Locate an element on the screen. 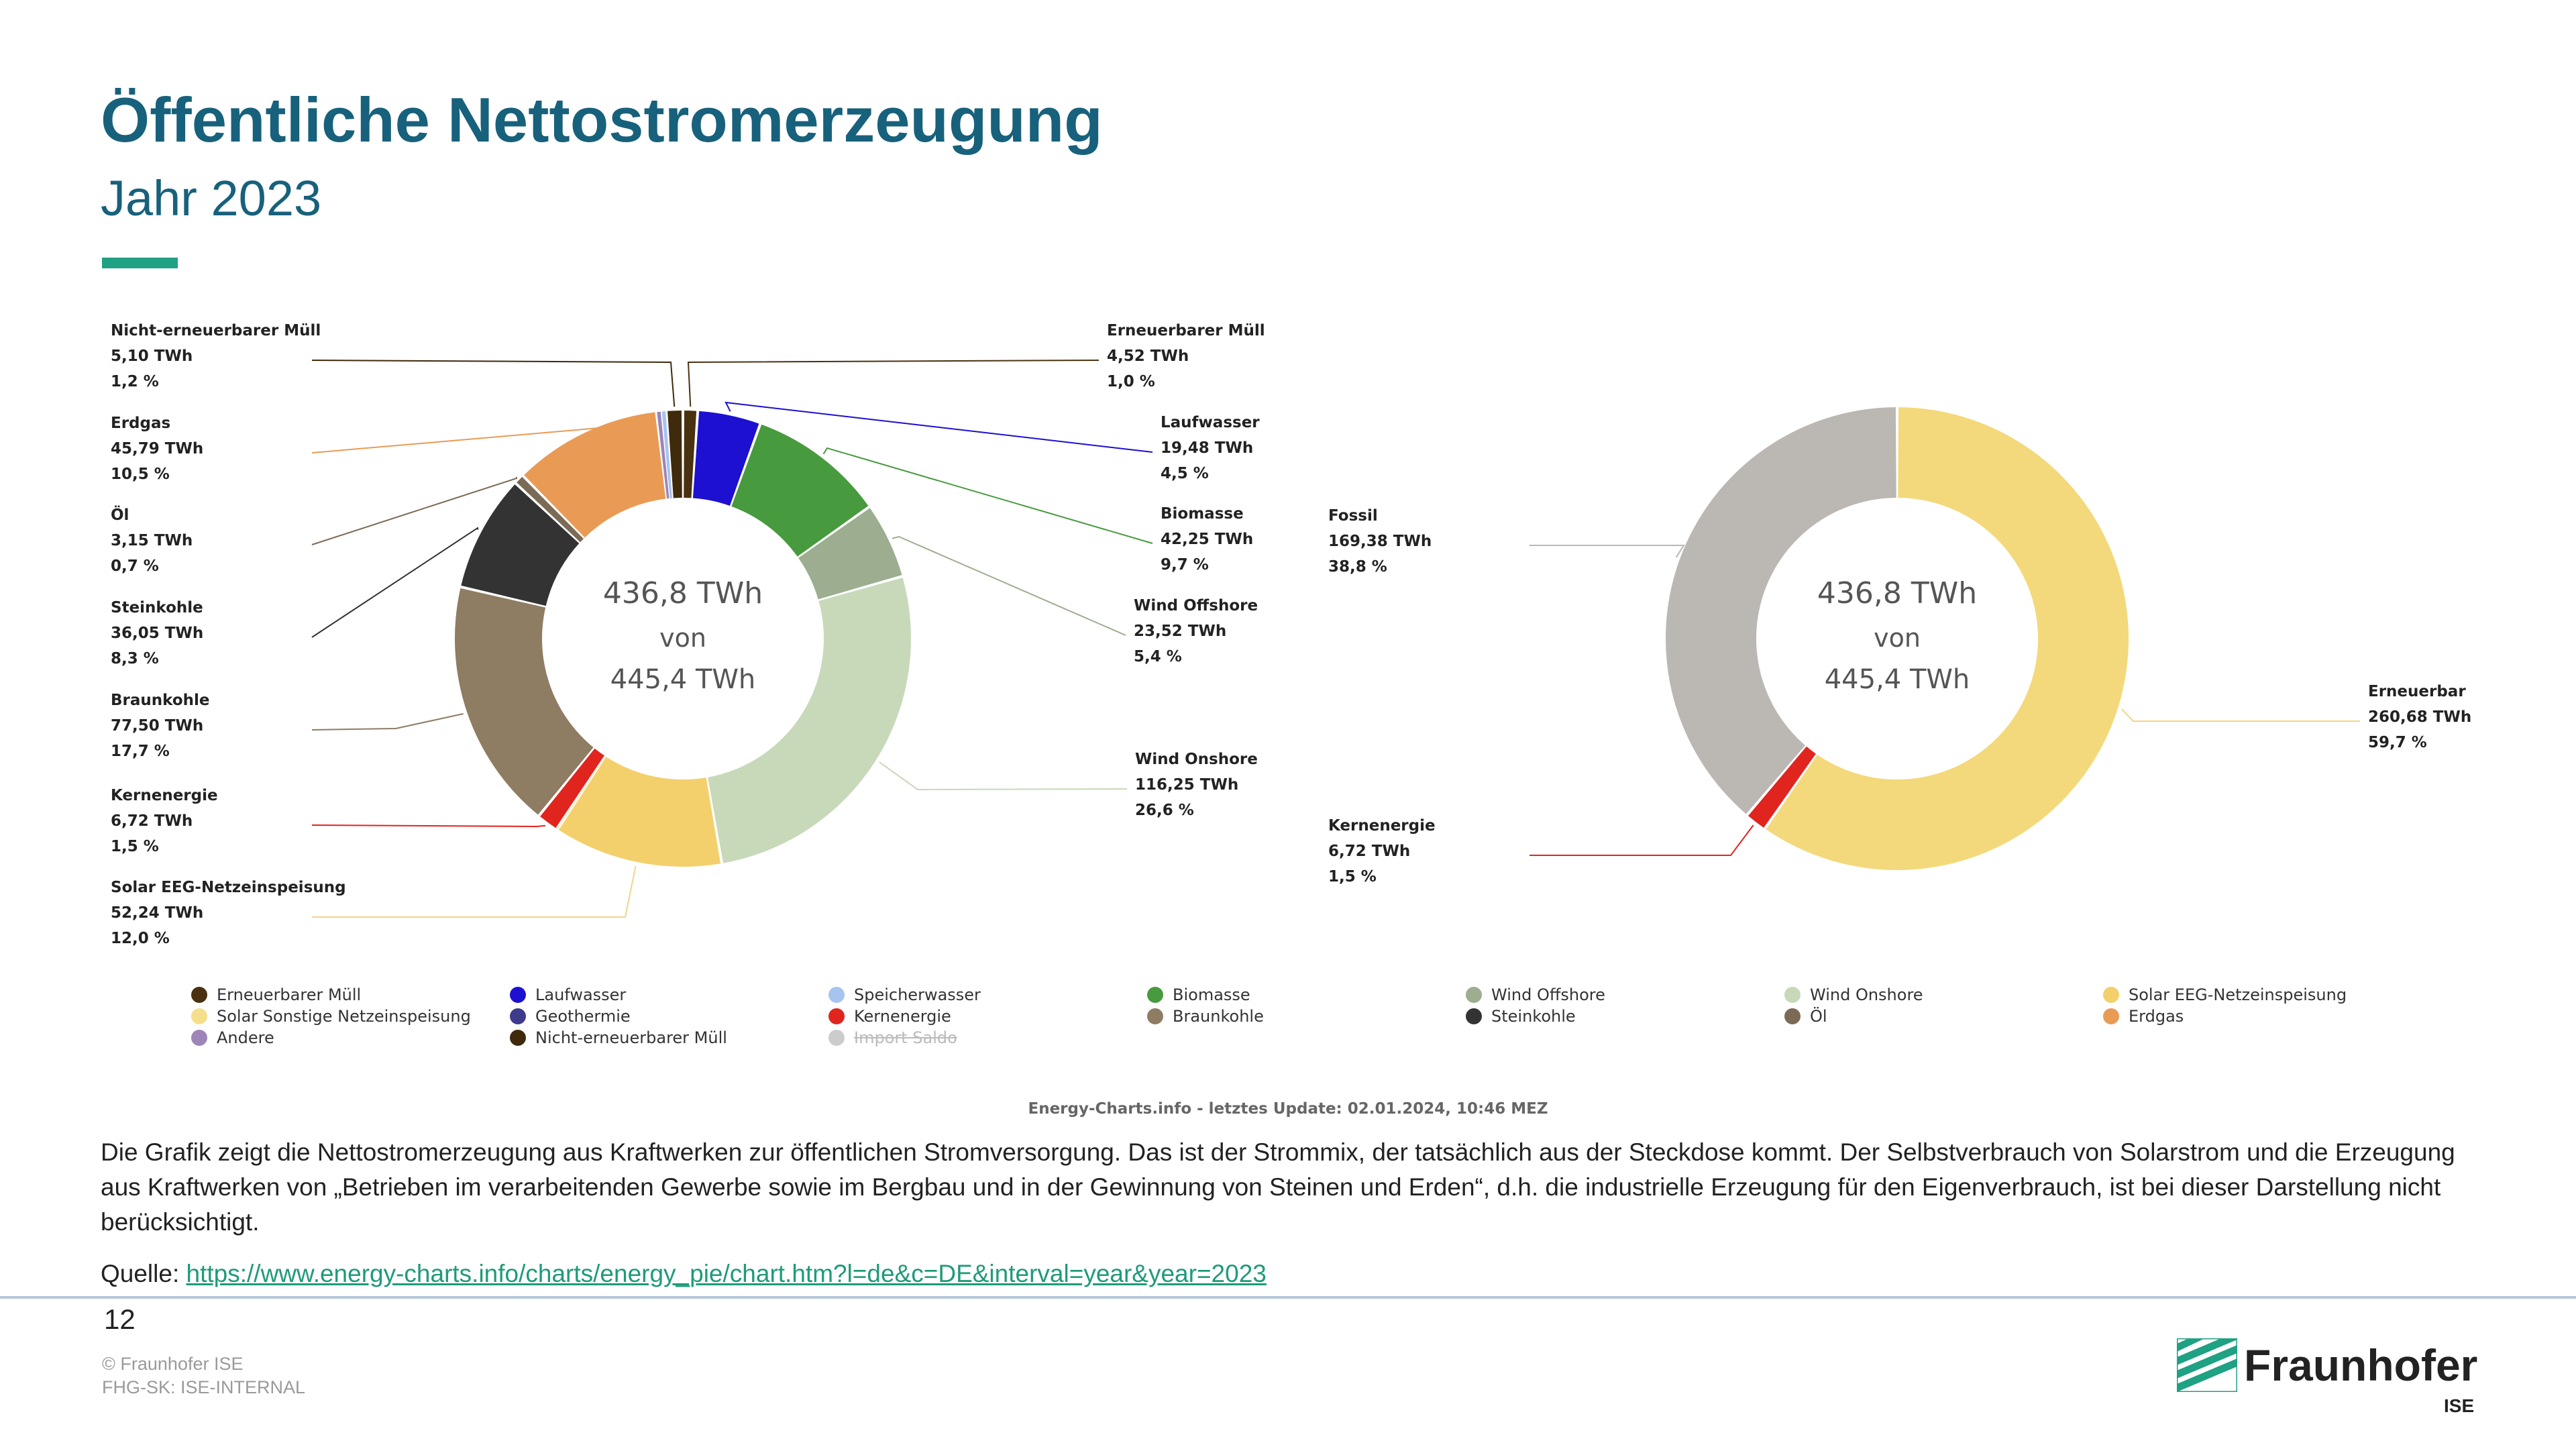  legend-label: Steinkohle is located at coordinates (1533, 1016).